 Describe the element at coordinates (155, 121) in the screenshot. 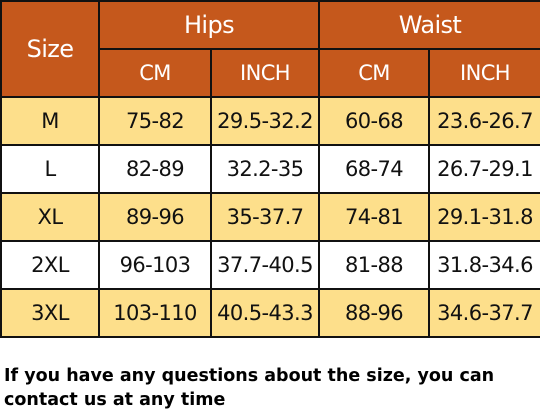

I see `measure-cell: 75-82` at that location.